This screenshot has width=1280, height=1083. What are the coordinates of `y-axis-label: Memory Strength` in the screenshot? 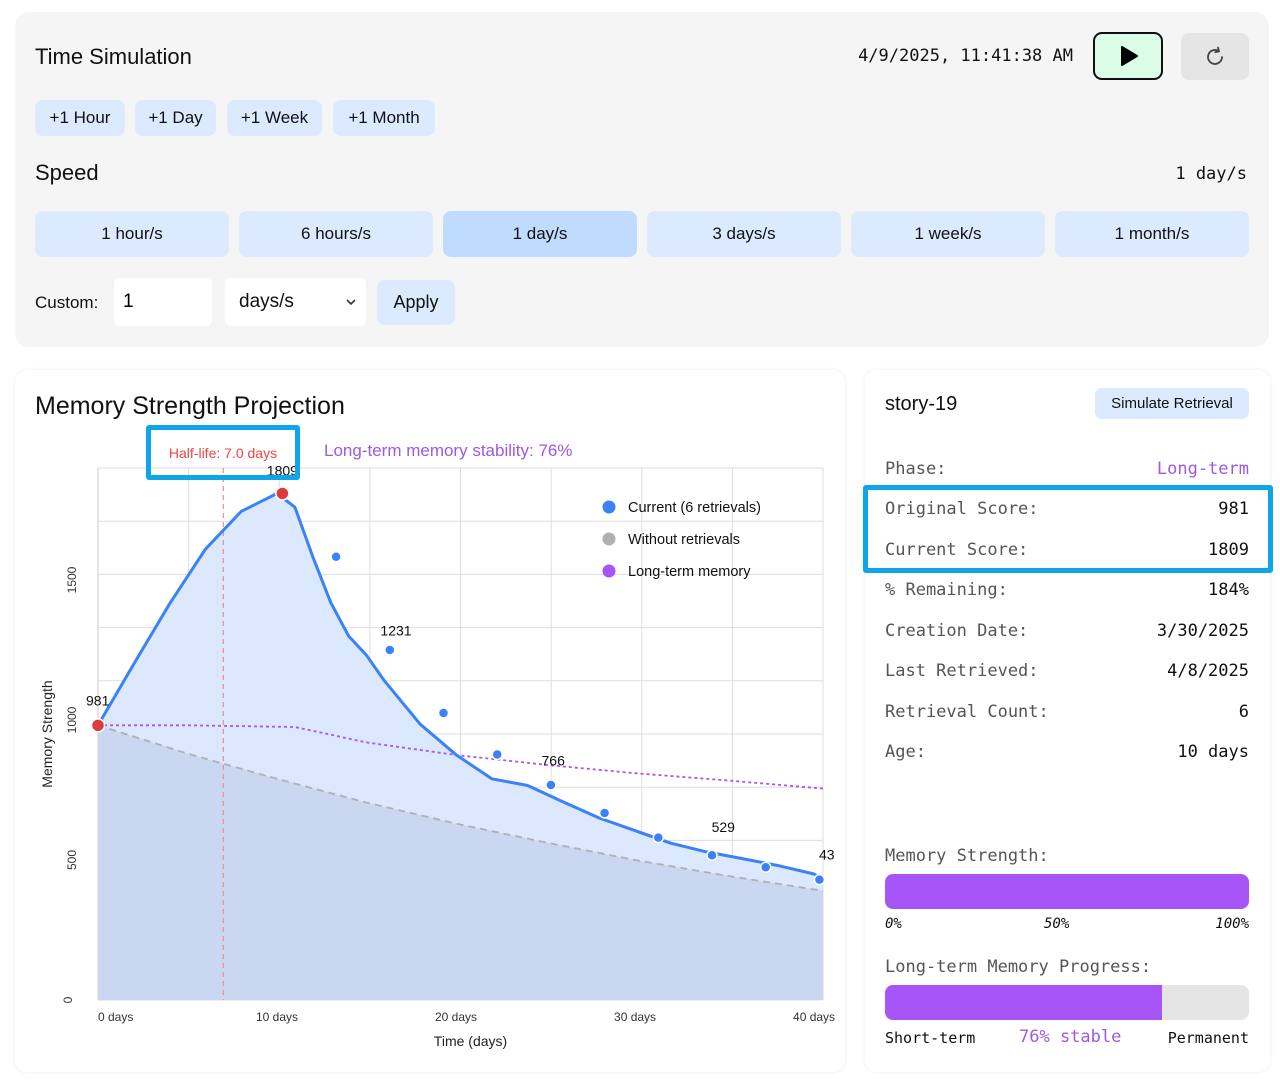 It's located at (47, 733).